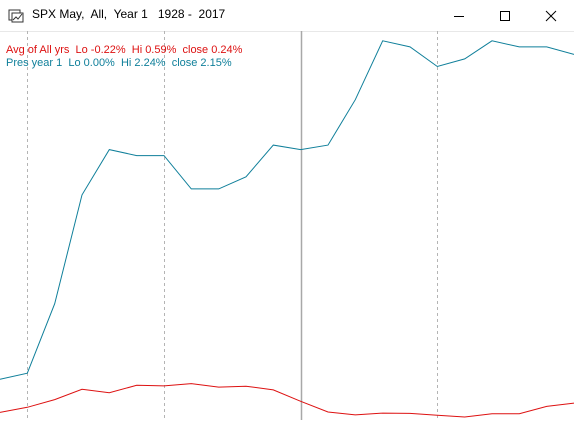  I want to click on close-button, so click(551, 15).